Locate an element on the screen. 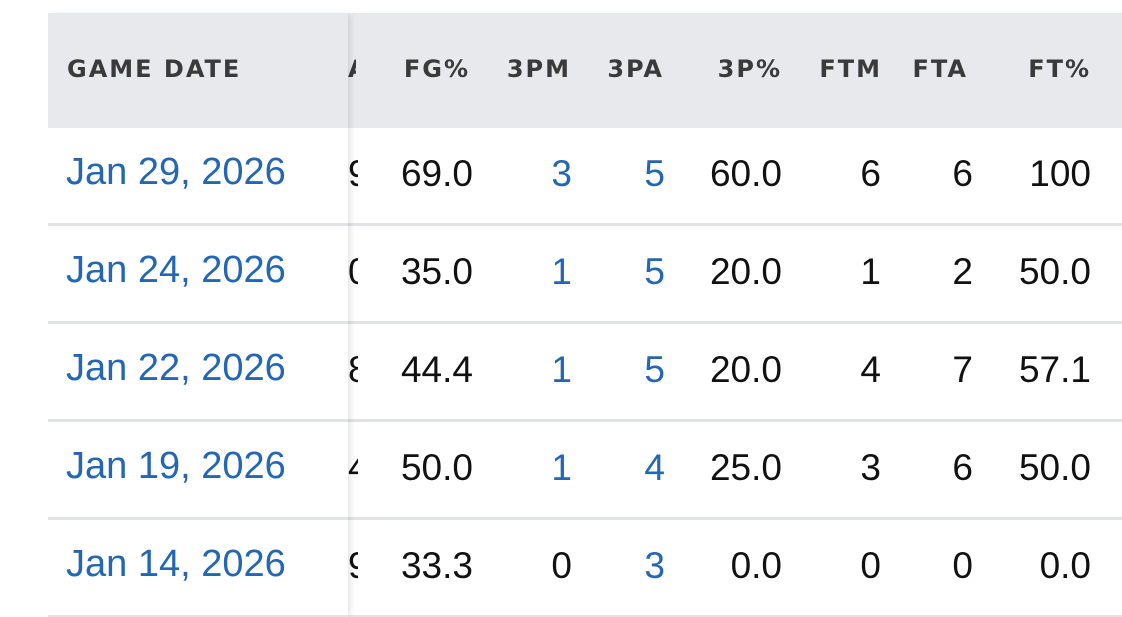 This screenshot has height=617, width=1122. partial-cell: 8 is located at coordinates (353, 370).